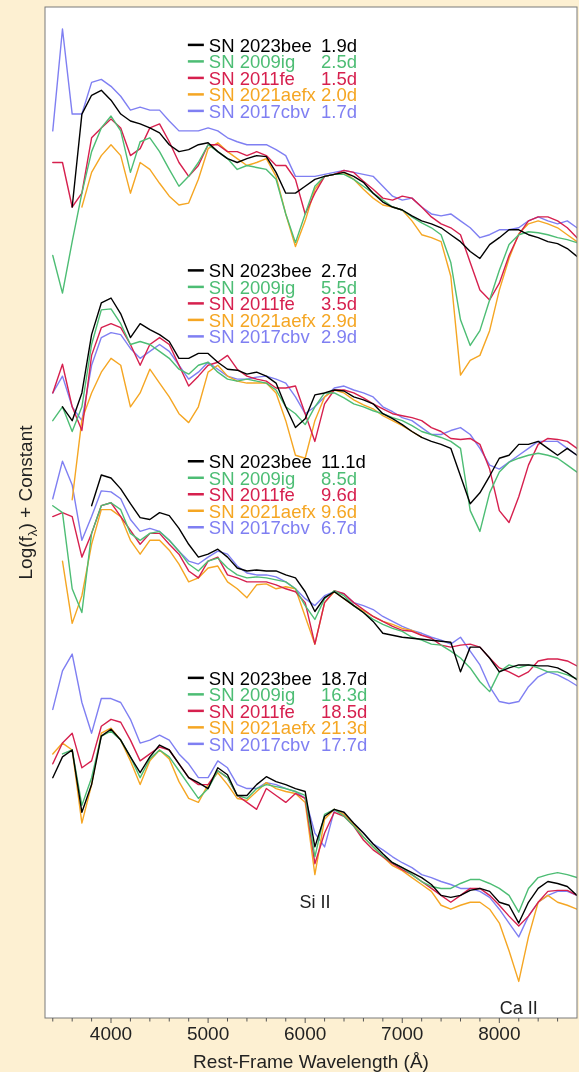  Describe the element at coordinates (315, 901) in the screenshot. I see `annotation: Si II` at that location.